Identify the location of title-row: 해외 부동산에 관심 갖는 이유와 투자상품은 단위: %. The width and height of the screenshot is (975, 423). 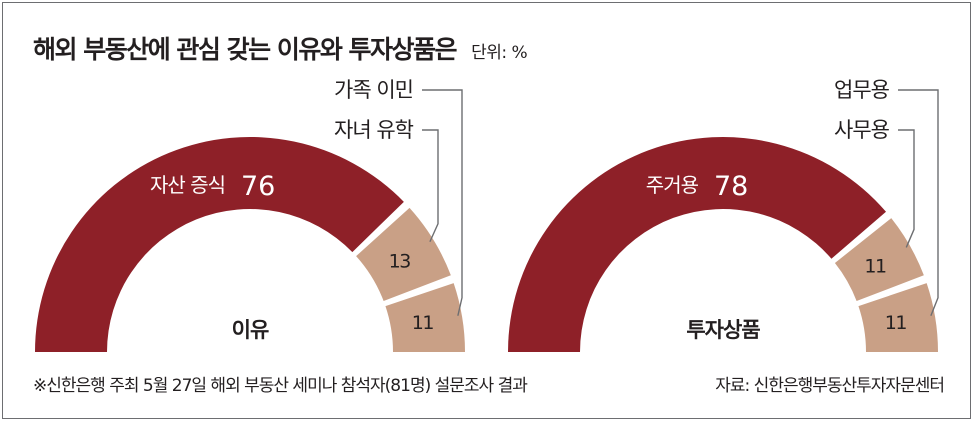
(280, 48).